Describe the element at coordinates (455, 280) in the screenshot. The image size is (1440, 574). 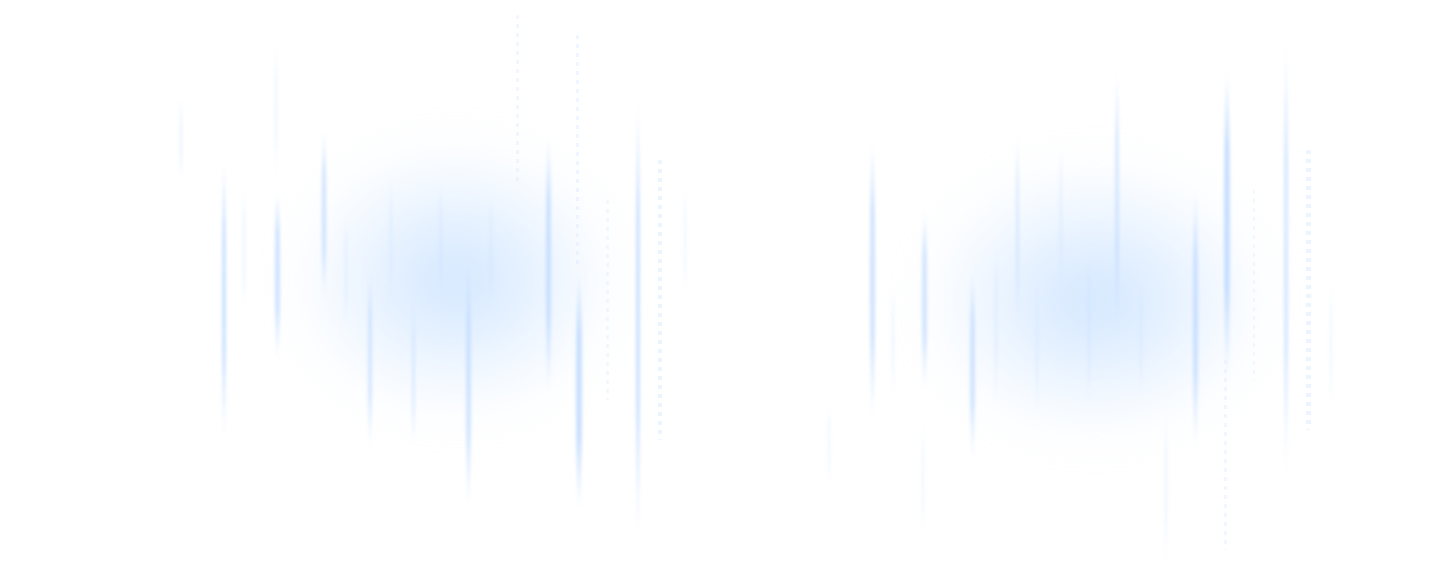
I see `left-glow-blob` at that location.